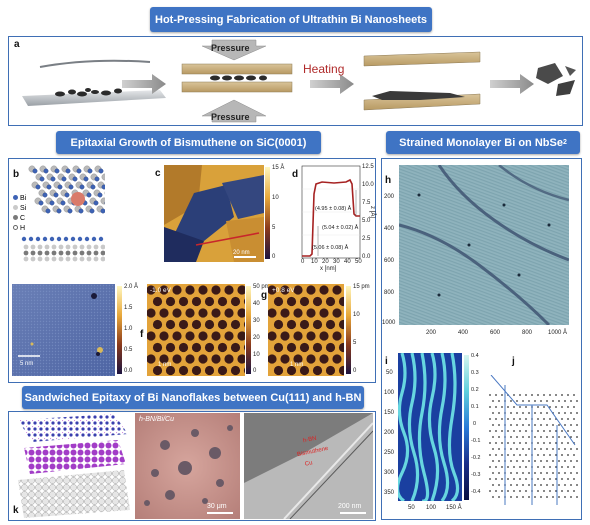  Describe the element at coordinates (475, 356) in the screenshot. I see `cbar-i-tick-0: 0.4` at that location.